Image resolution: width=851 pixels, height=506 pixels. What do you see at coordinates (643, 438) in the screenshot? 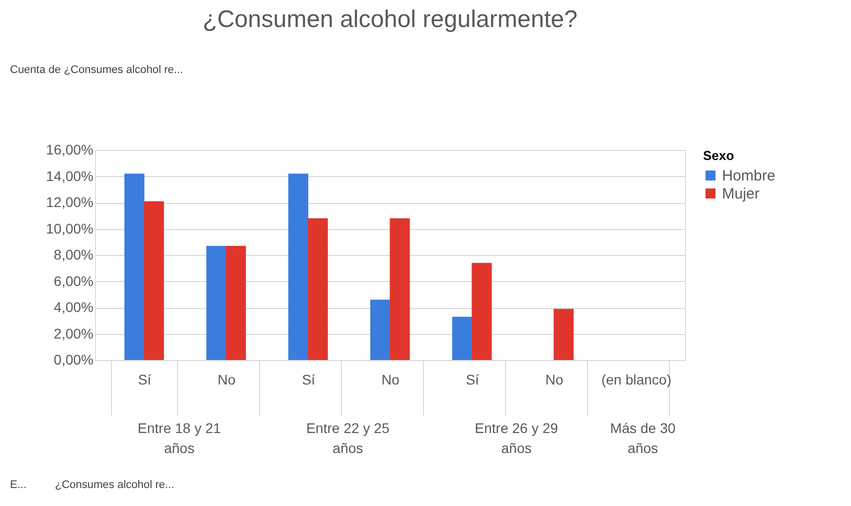
I see `text: Más de 30 años` at bounding box center [643, 438].